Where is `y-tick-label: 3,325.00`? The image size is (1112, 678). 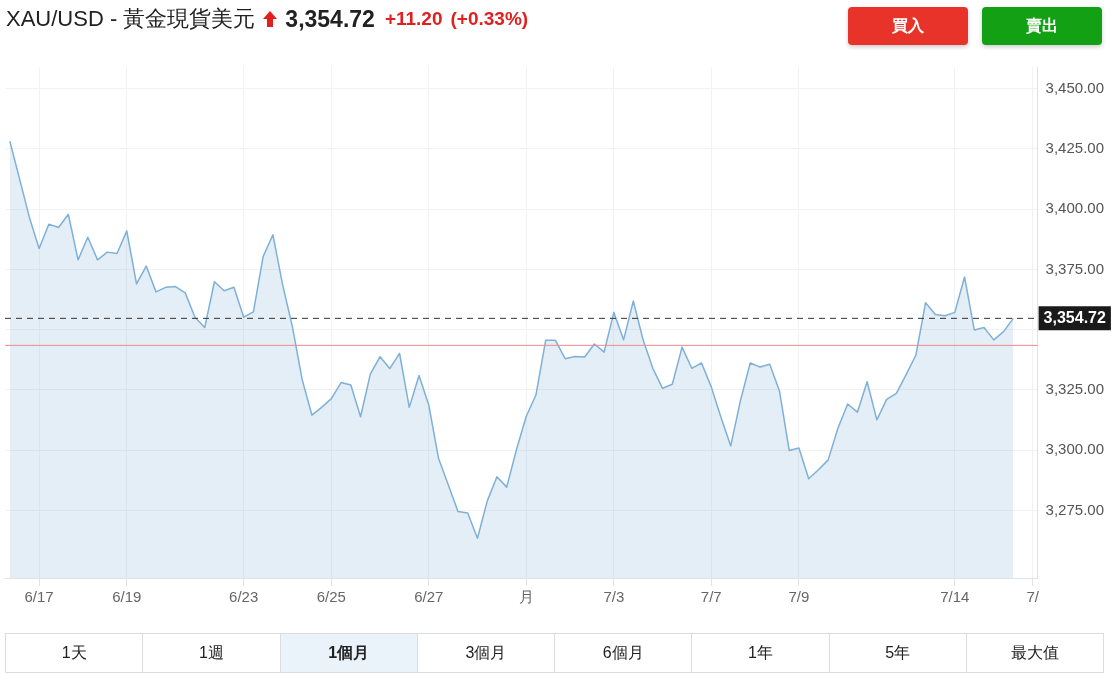
y-tick-label: 3,325.00 is located at coordinates (1074, 389).